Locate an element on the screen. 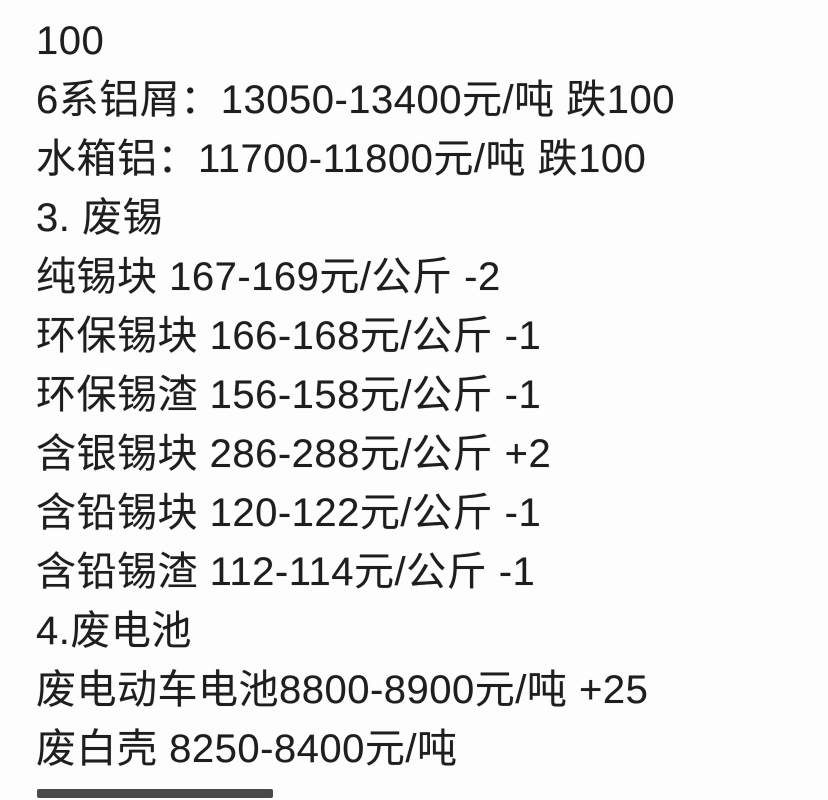  cutoff-next-line-fragment is located at coordinates (155, 793).